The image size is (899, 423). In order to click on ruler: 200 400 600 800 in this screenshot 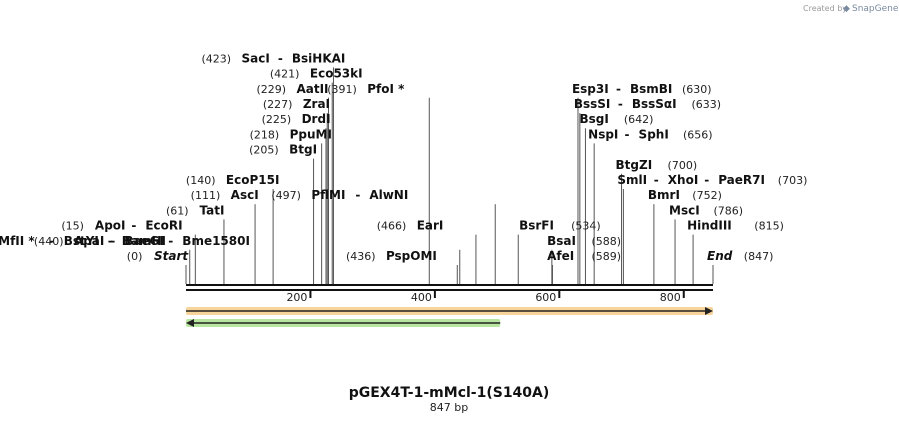, I will do `click(485, 297)`.